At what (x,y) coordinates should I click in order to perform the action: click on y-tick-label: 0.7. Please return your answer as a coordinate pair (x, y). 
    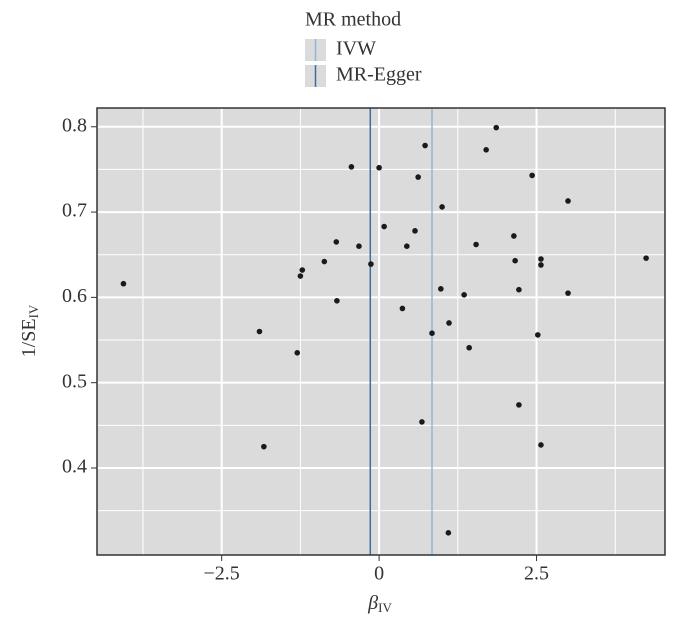
    Looking at the image, I should click on (74, 211).